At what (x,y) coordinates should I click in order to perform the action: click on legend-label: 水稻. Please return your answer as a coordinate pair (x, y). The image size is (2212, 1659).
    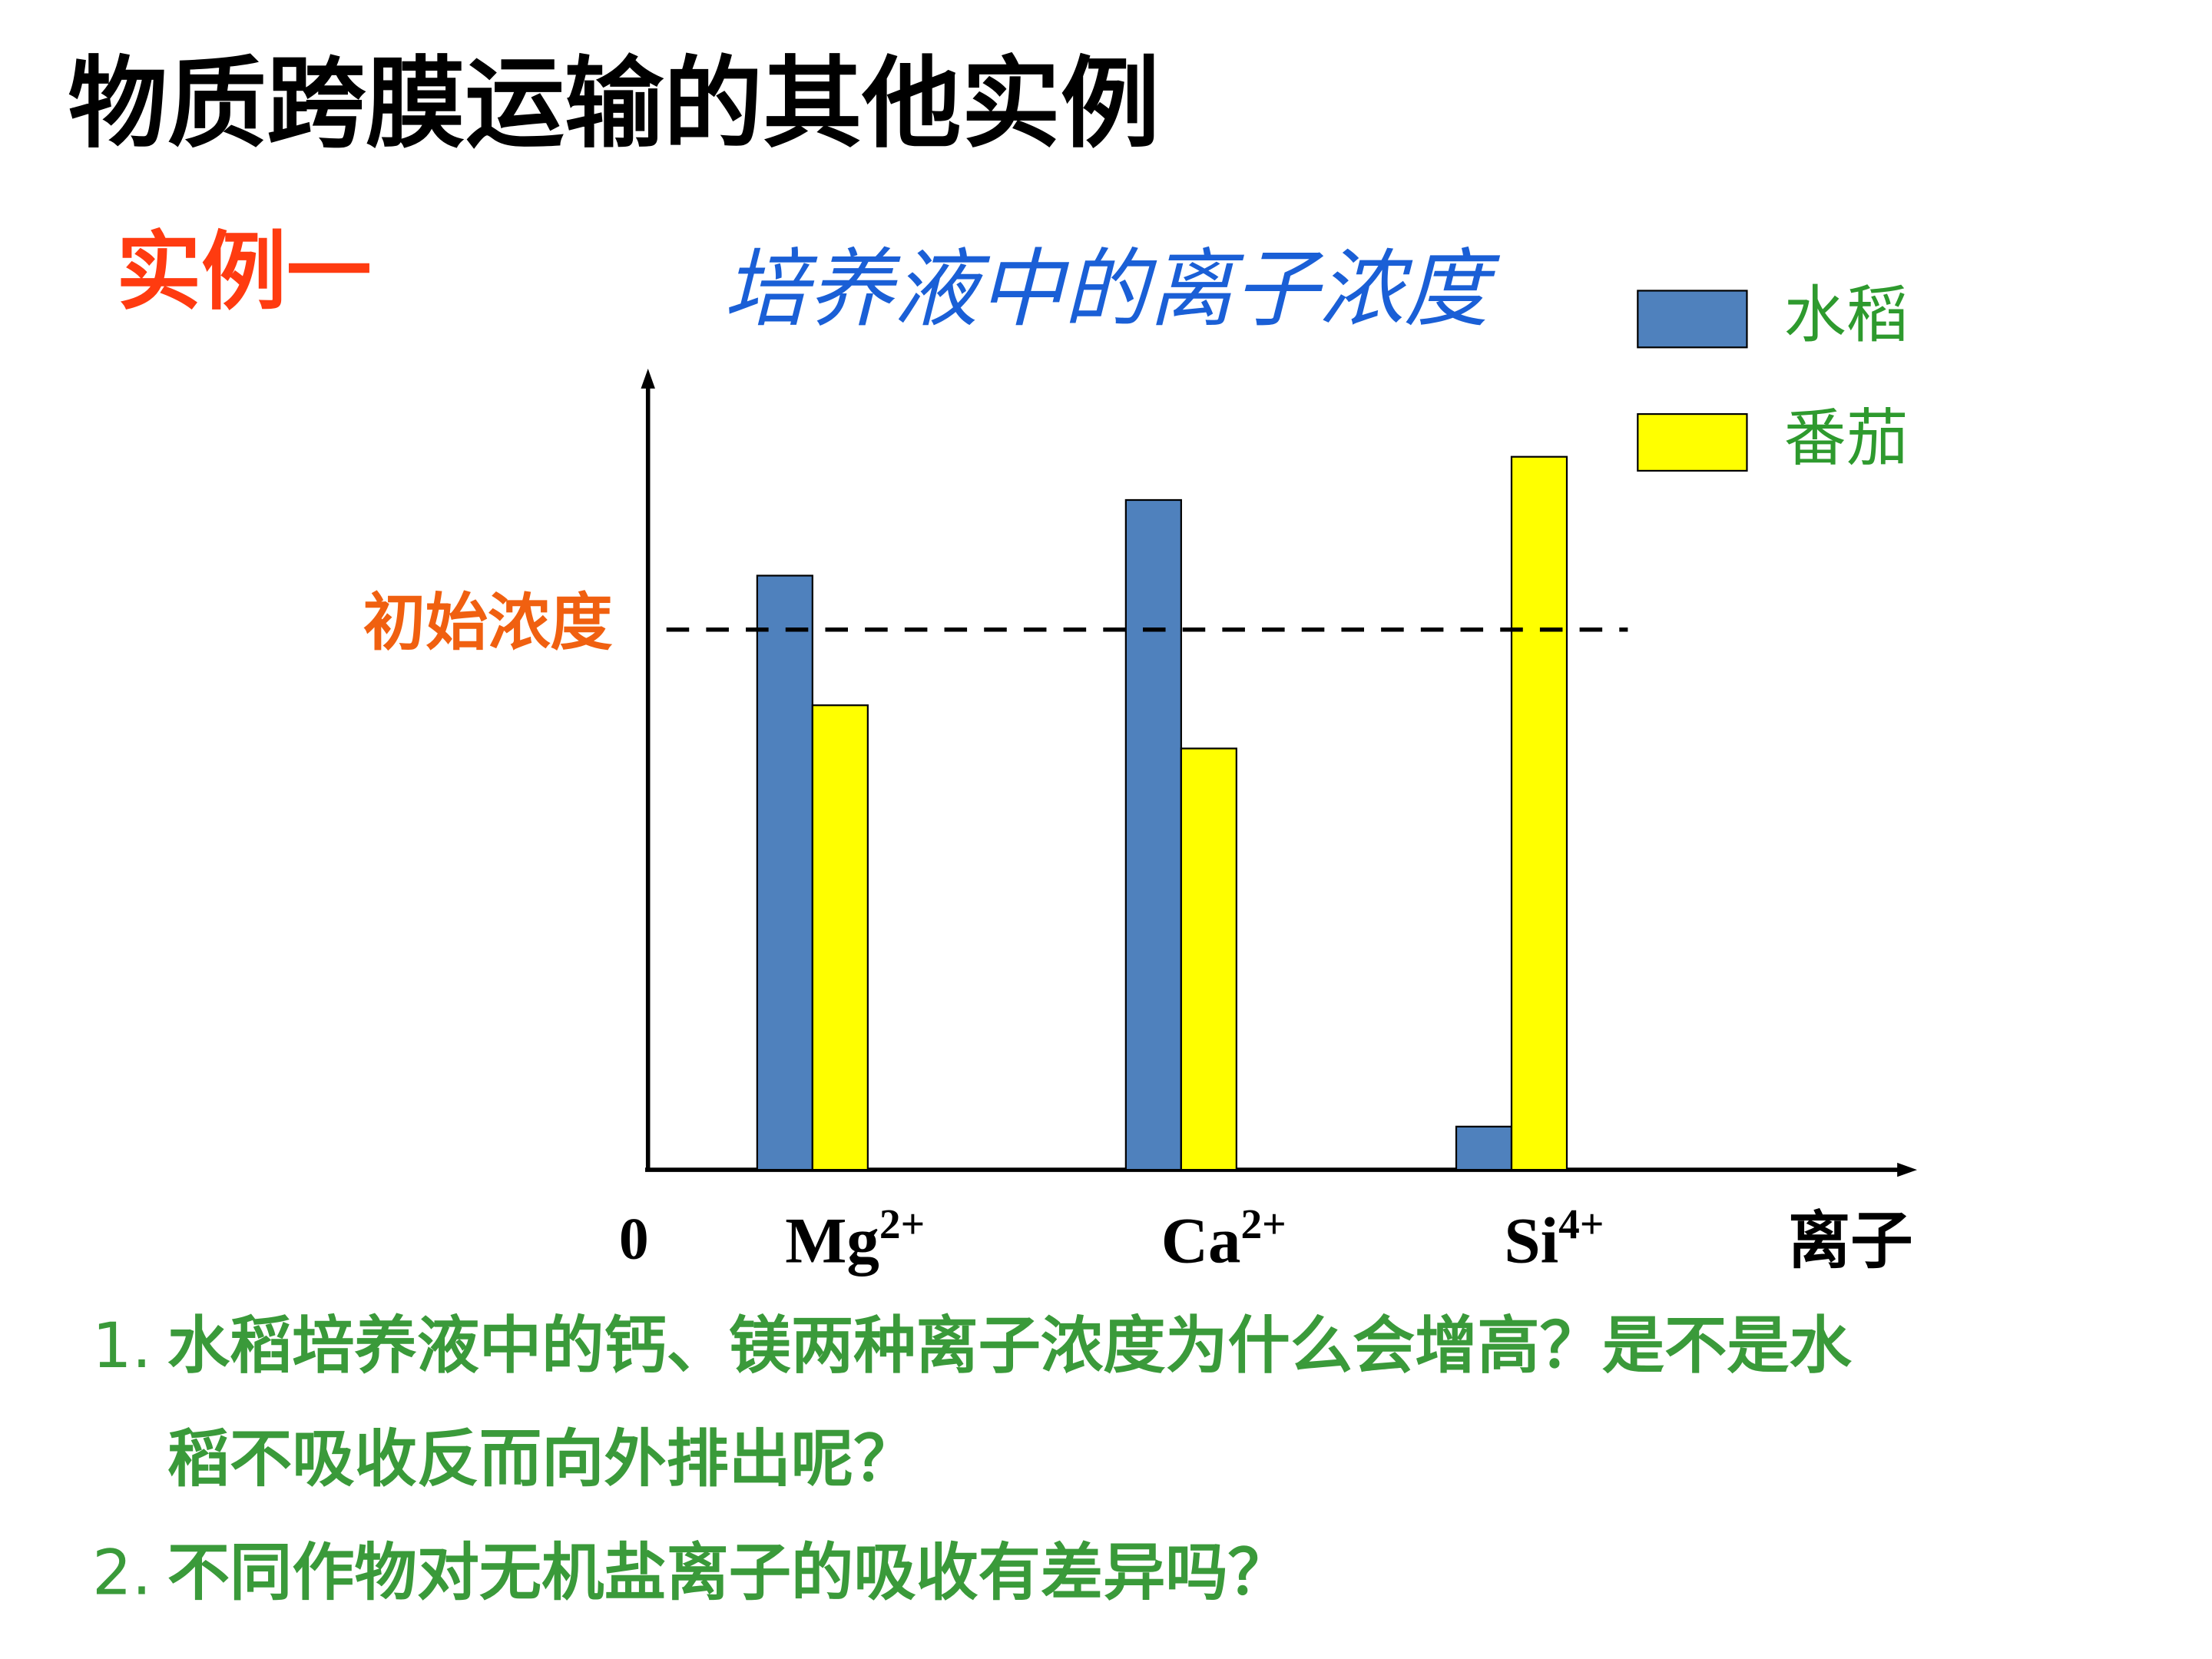
    Looking at the image, I should click on (1845, 316).